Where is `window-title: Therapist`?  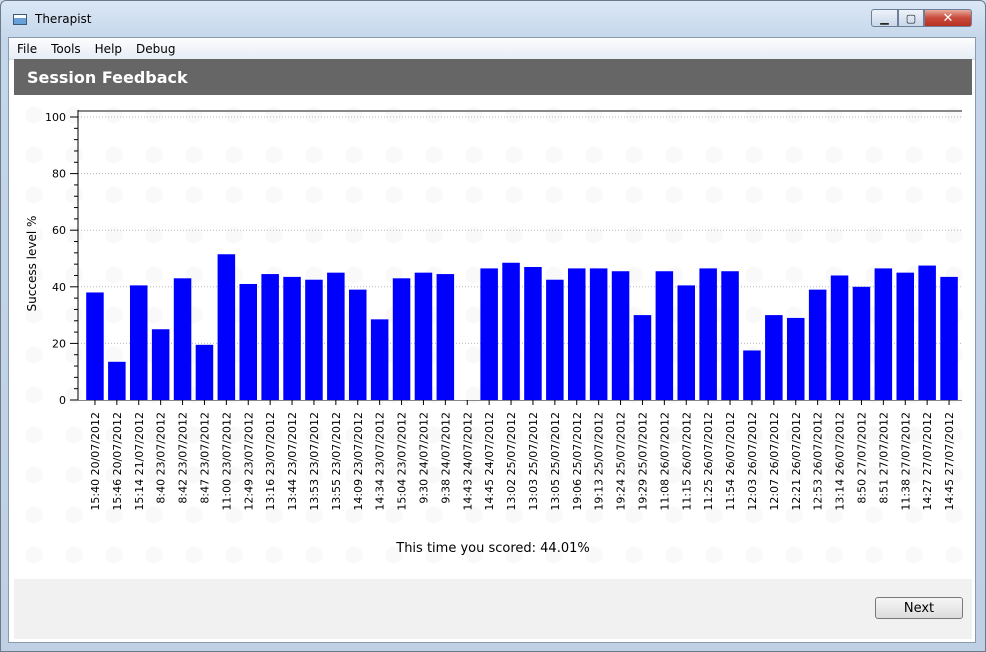
window-title: Therapist is located at coordinates (63, 19).